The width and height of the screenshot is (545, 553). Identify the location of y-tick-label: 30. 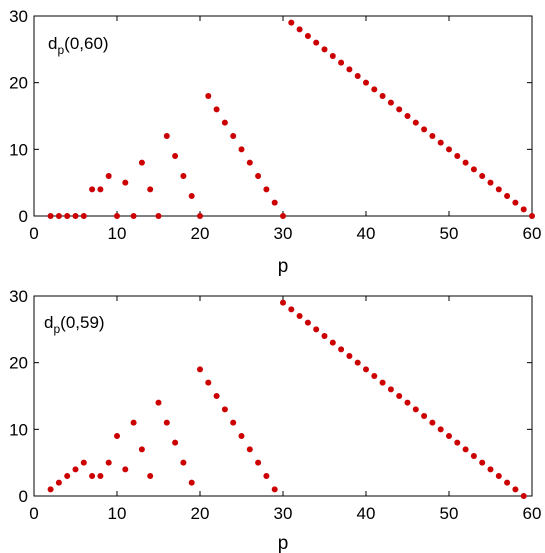
(18, 296).